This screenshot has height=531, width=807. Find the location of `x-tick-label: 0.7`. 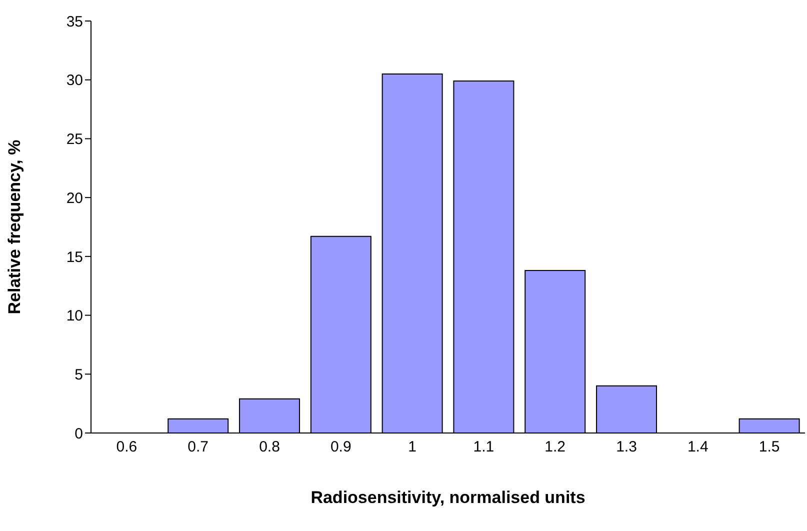

x-tick-label: 0.7 is located at coordinates (198, 447).